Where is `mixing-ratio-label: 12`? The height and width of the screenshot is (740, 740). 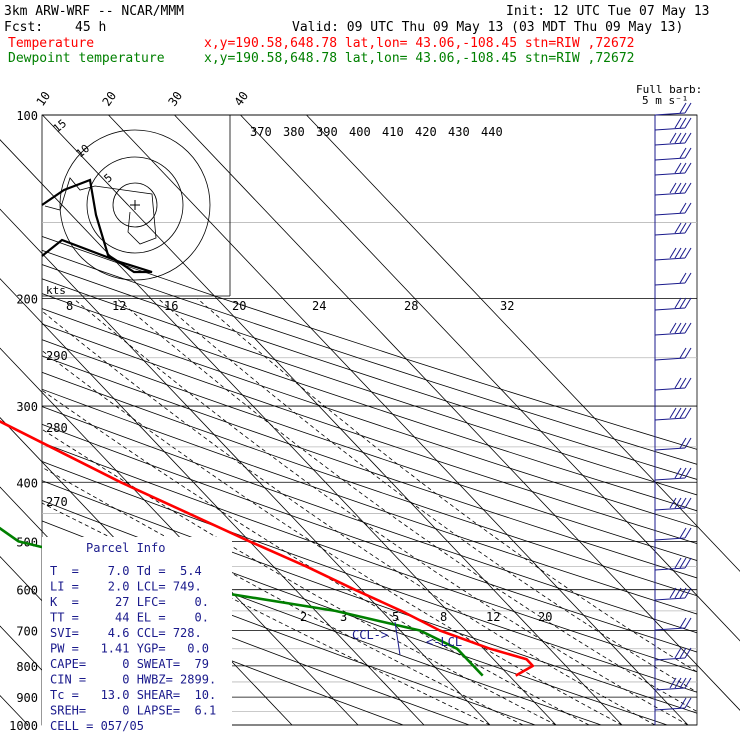
mixing-ratio-label: 12 is located at coordinates (493, 617).